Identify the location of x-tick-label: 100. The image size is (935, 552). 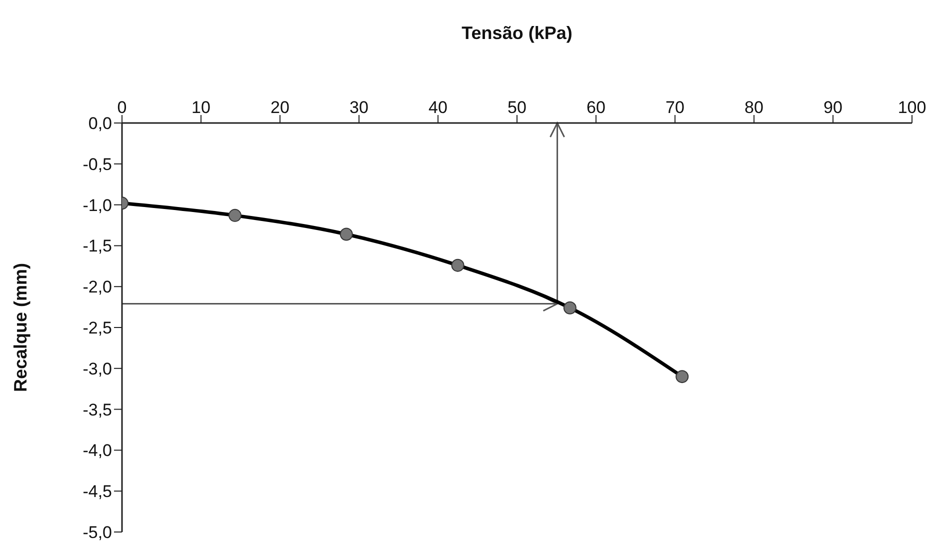
(912, 107).